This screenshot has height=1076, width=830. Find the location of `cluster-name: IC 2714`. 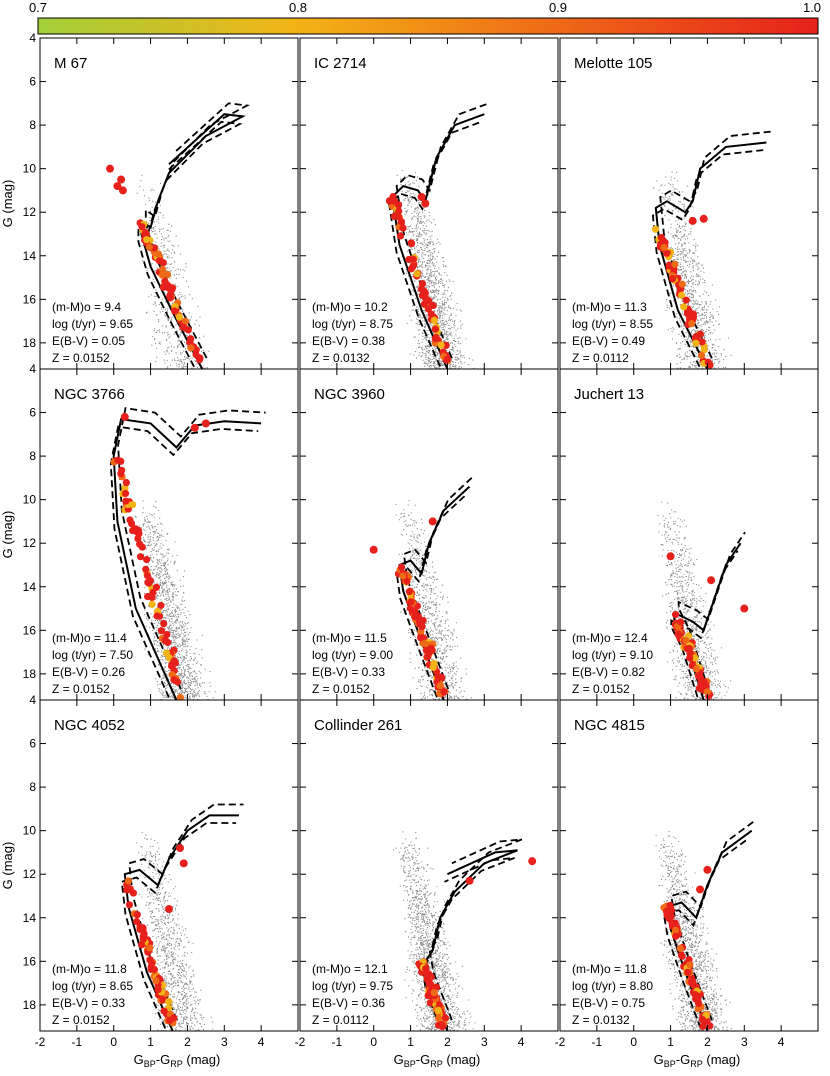

cluster-name: IC 2714 is located at coordinates (340, 63).